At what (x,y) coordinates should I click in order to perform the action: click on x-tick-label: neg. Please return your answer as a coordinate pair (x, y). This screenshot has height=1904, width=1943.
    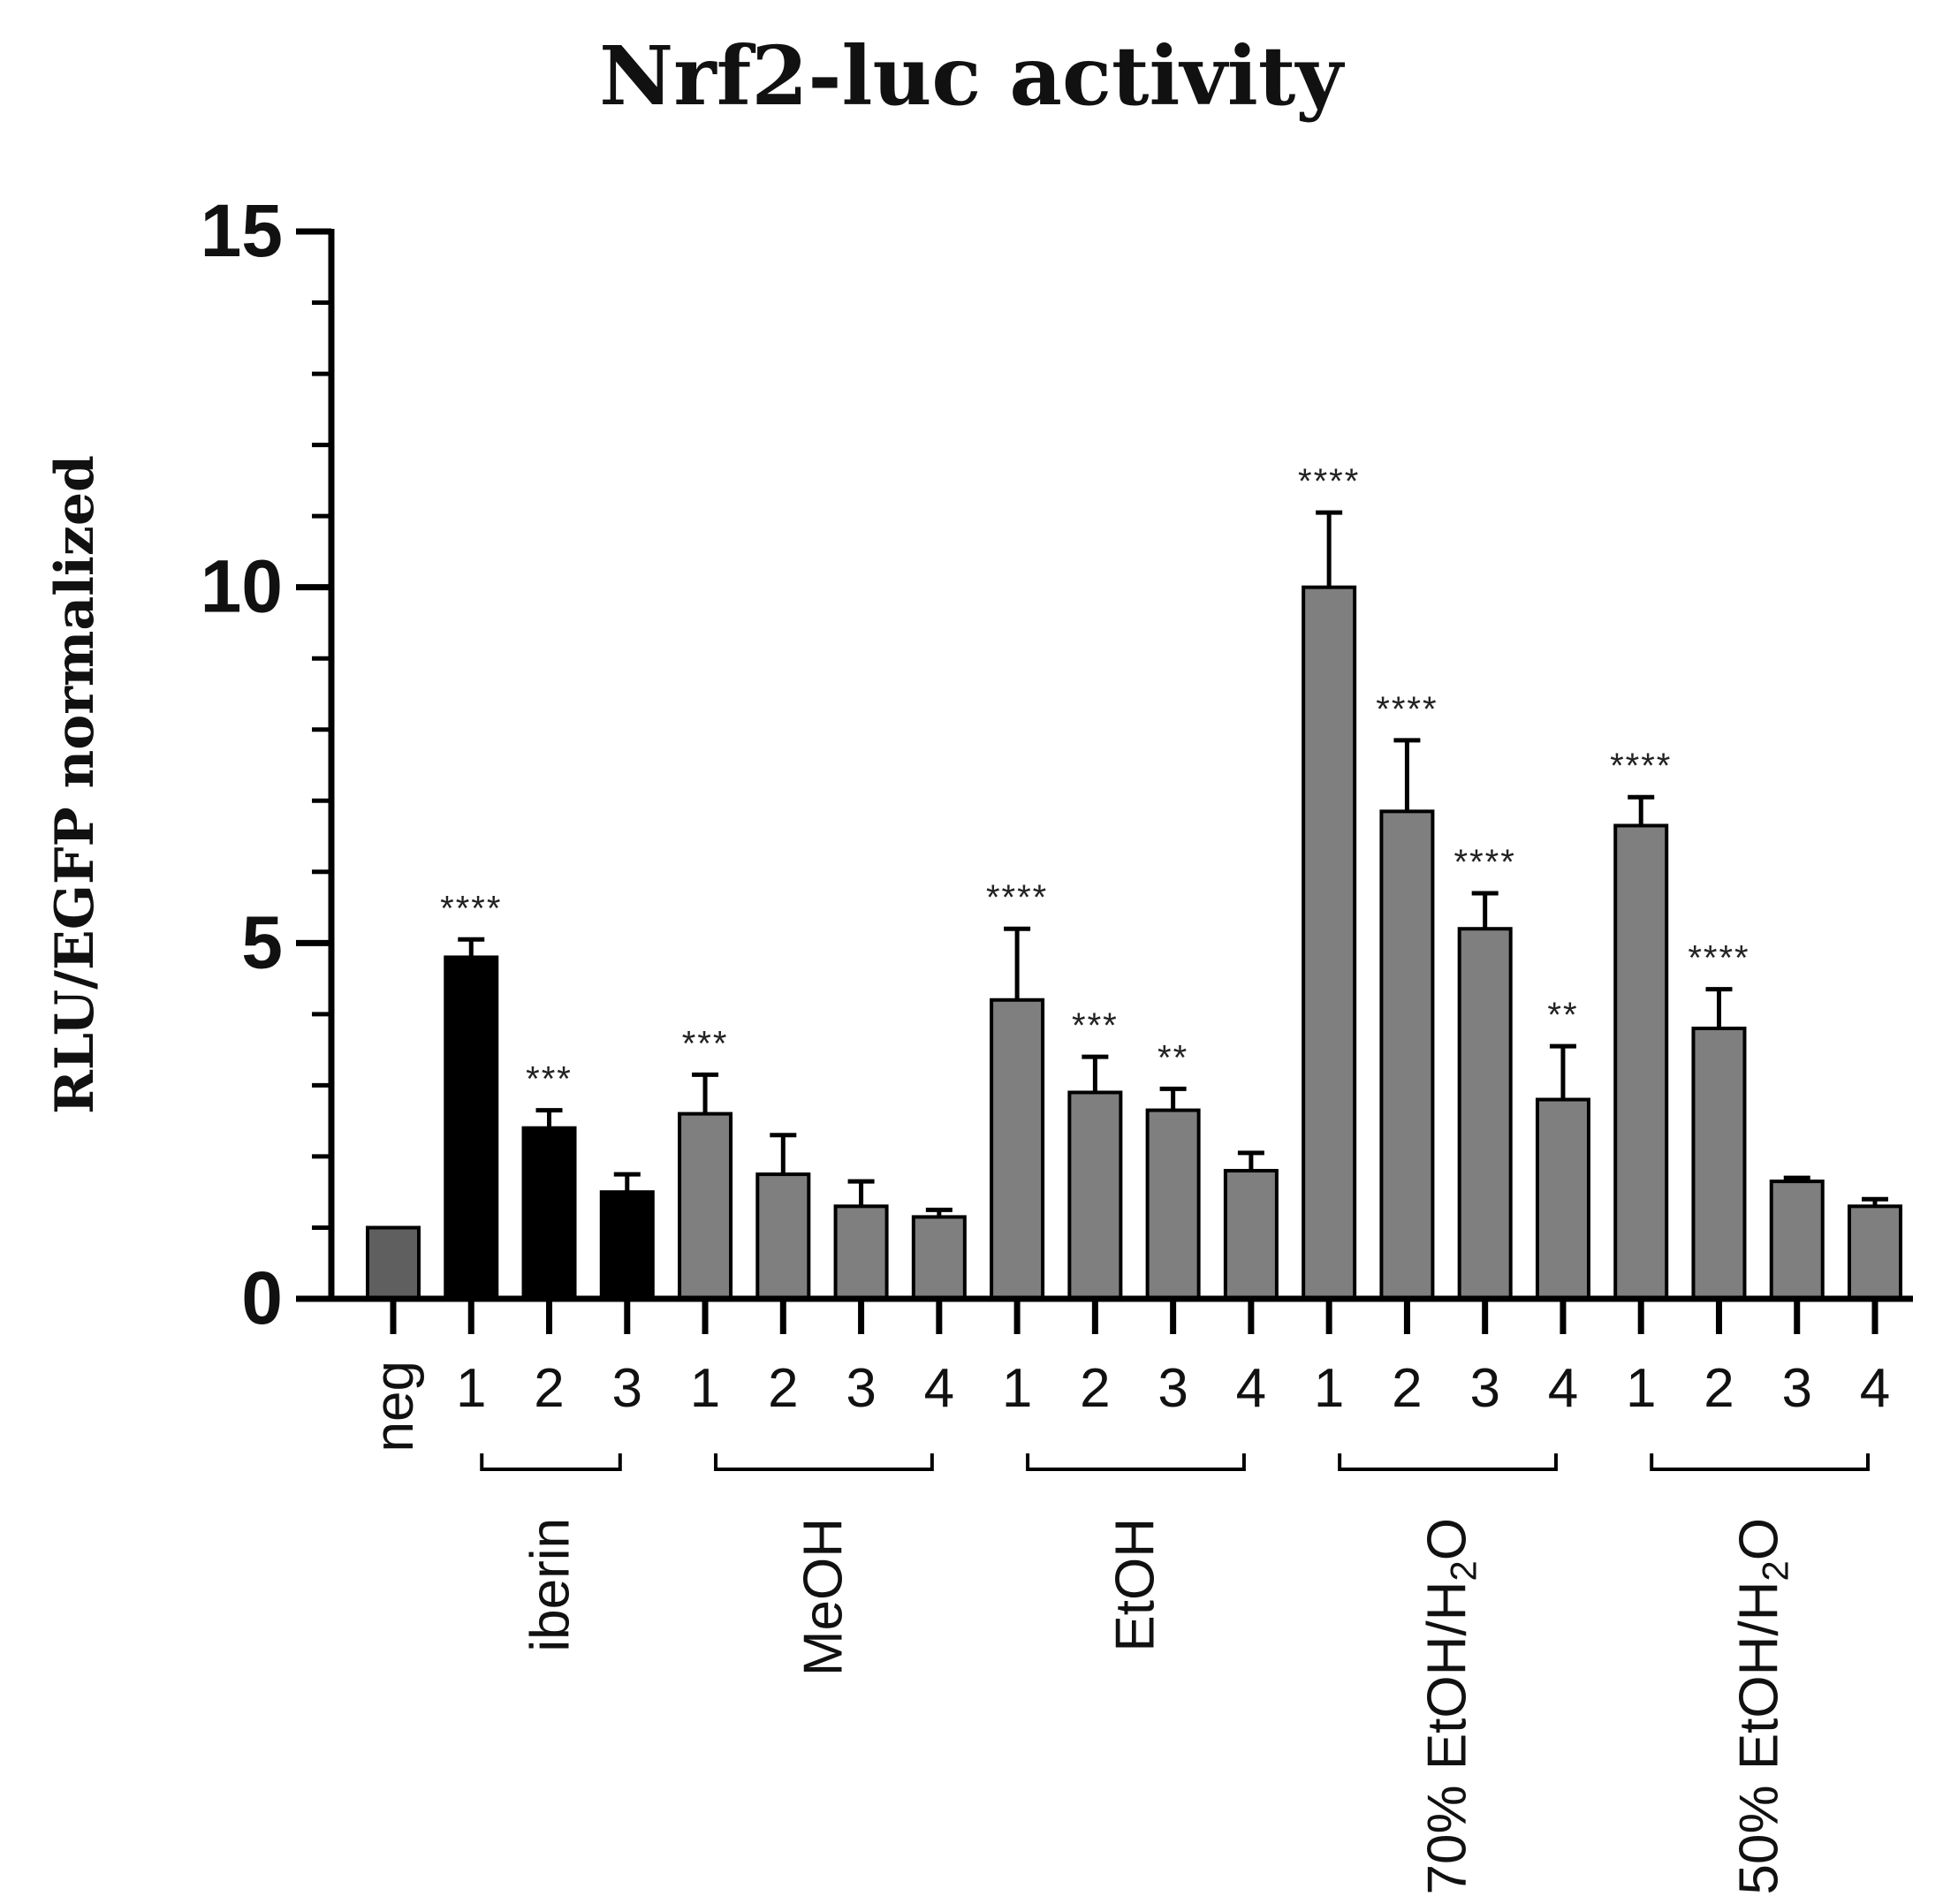
    Looking at the image, I should click on (394, 1406).